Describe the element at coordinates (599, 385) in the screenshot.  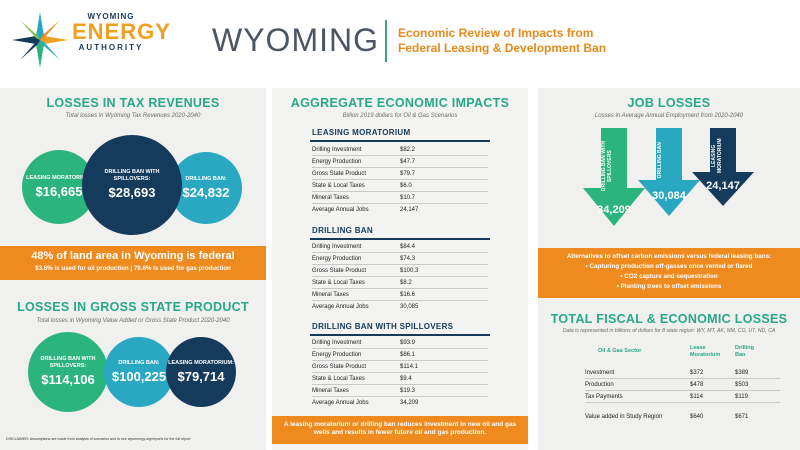
I see `row-key: Production` at that location.